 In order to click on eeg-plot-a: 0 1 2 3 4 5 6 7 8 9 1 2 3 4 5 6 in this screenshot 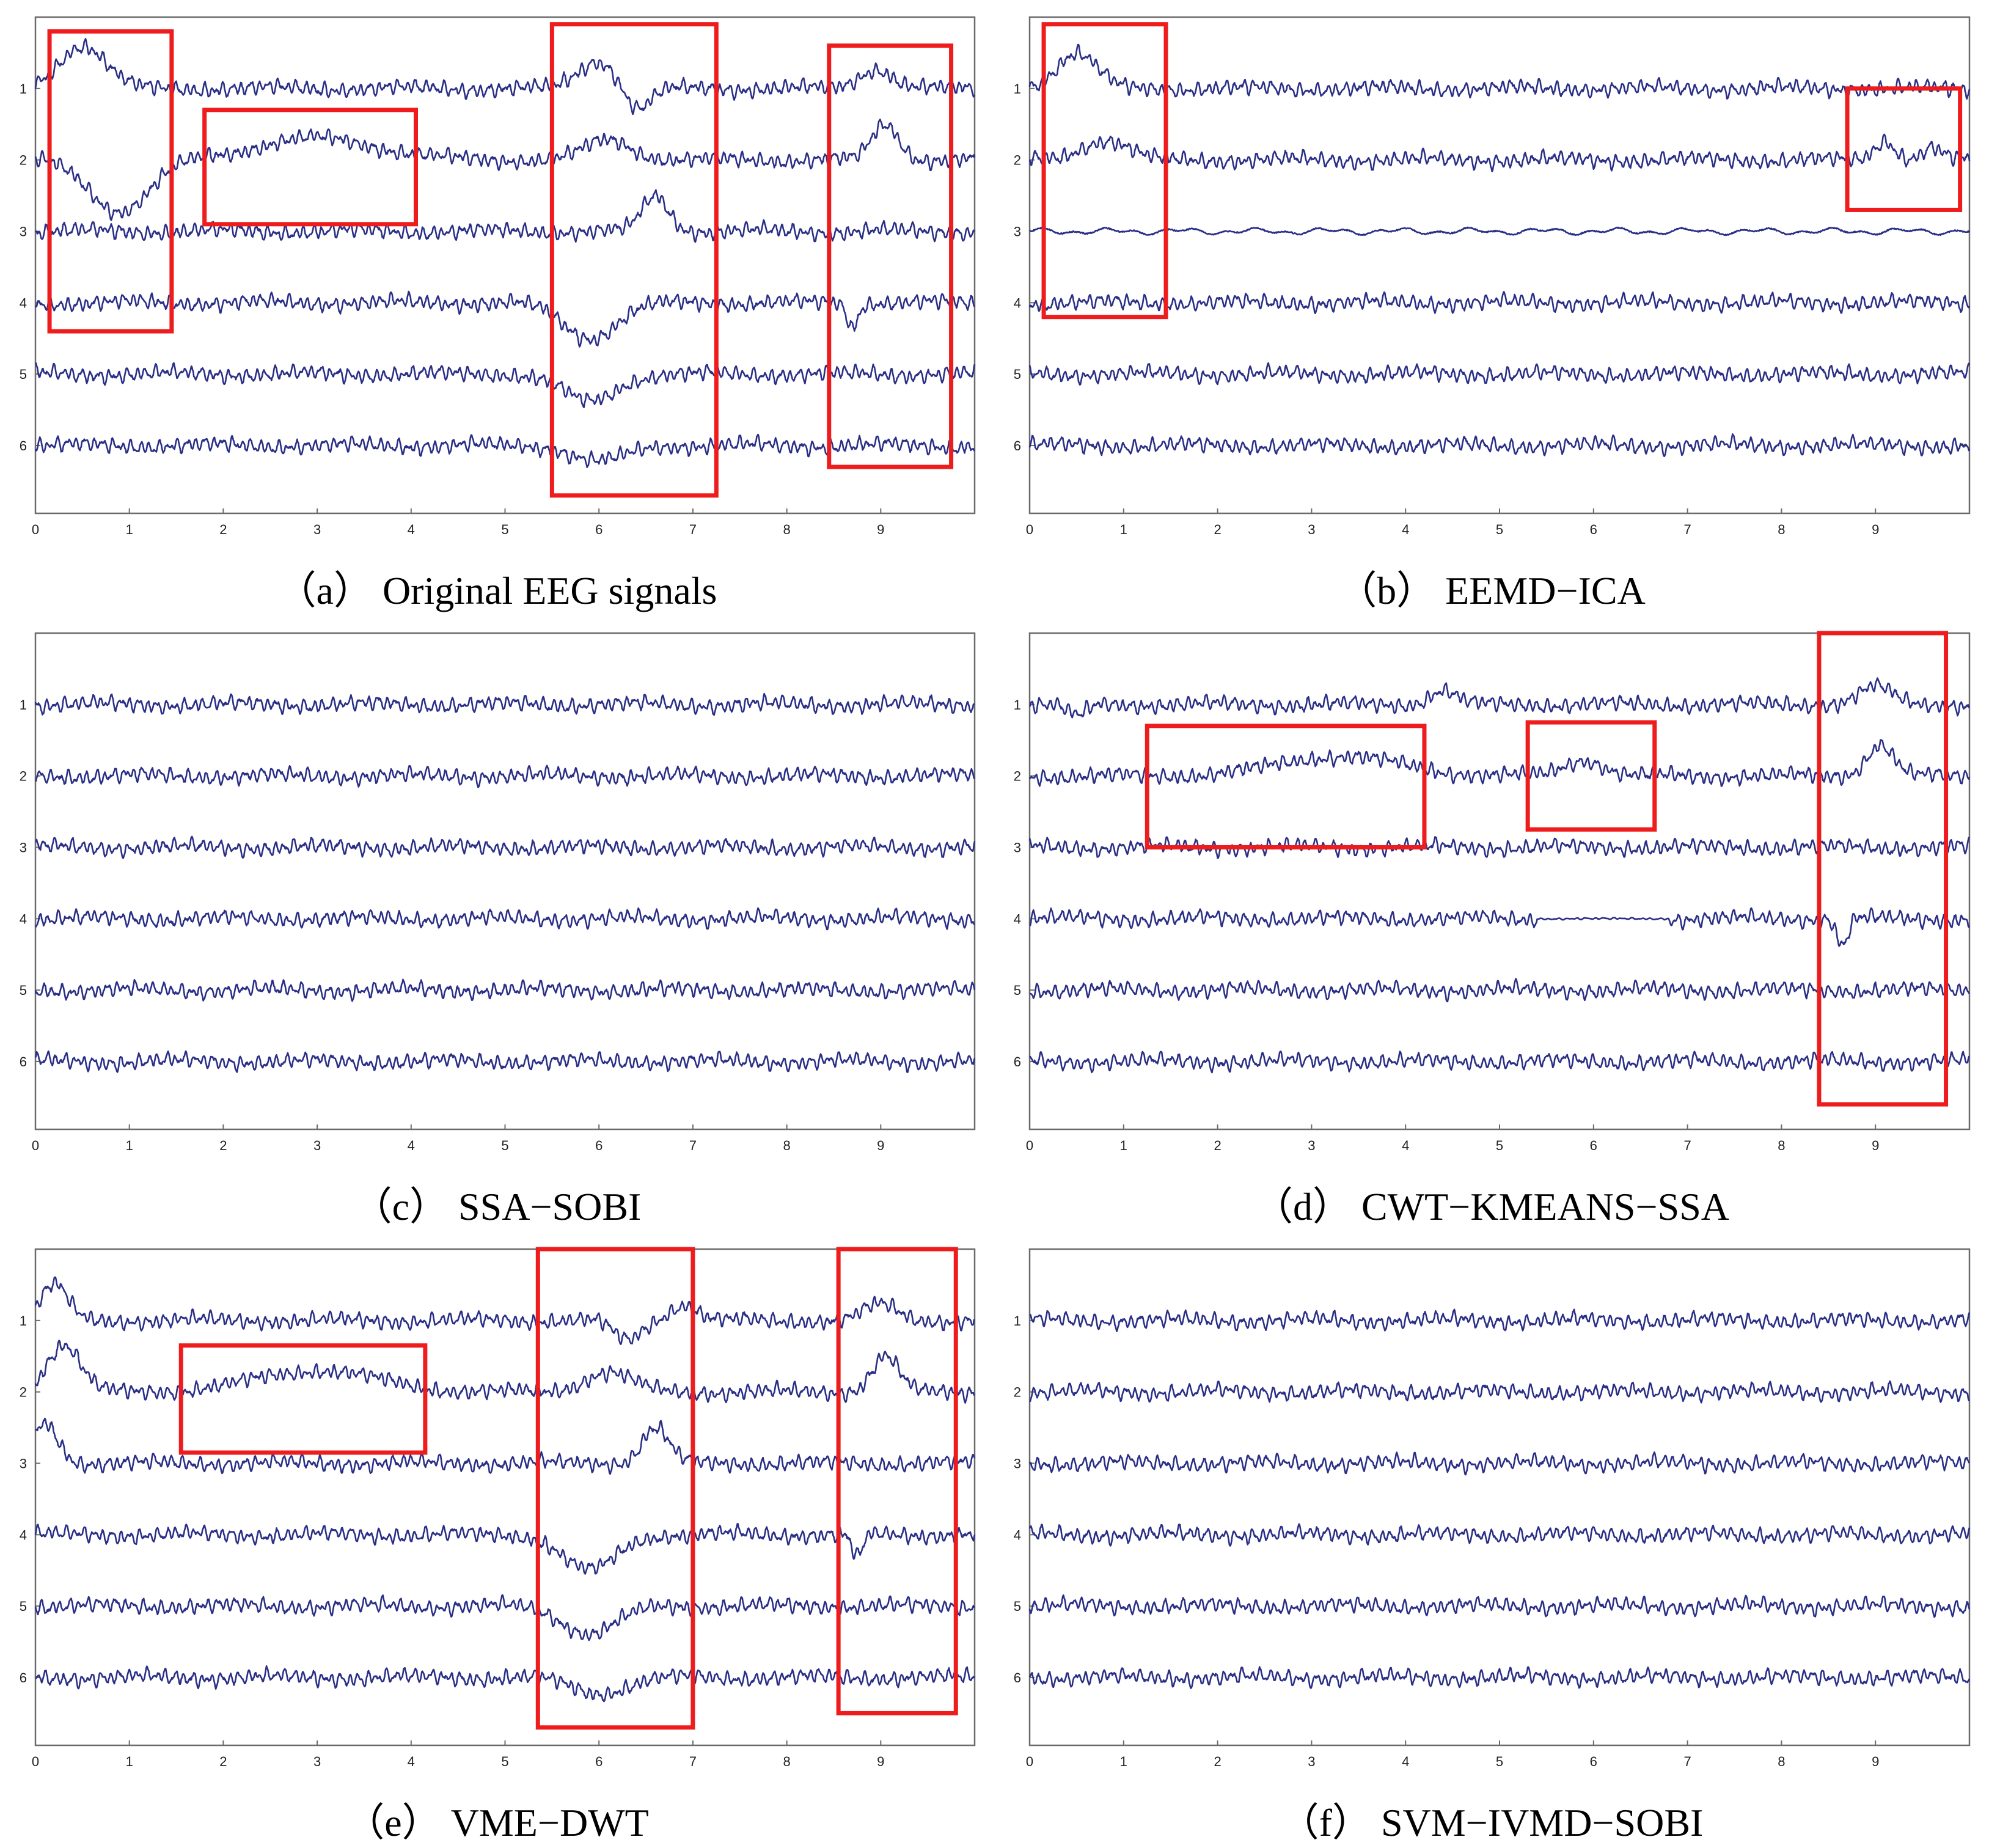, I will do `click(498, 277)`.